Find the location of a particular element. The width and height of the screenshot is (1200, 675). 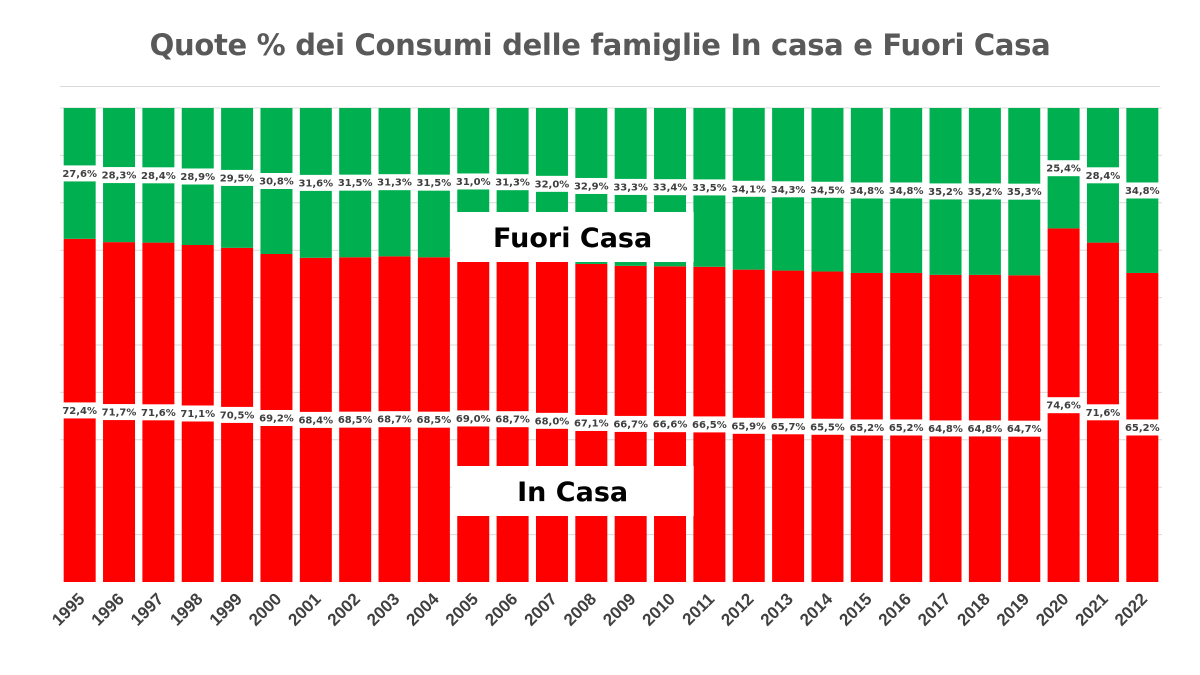

label-in-casa-2015: 65,2% is located at coordinates (866, 428).